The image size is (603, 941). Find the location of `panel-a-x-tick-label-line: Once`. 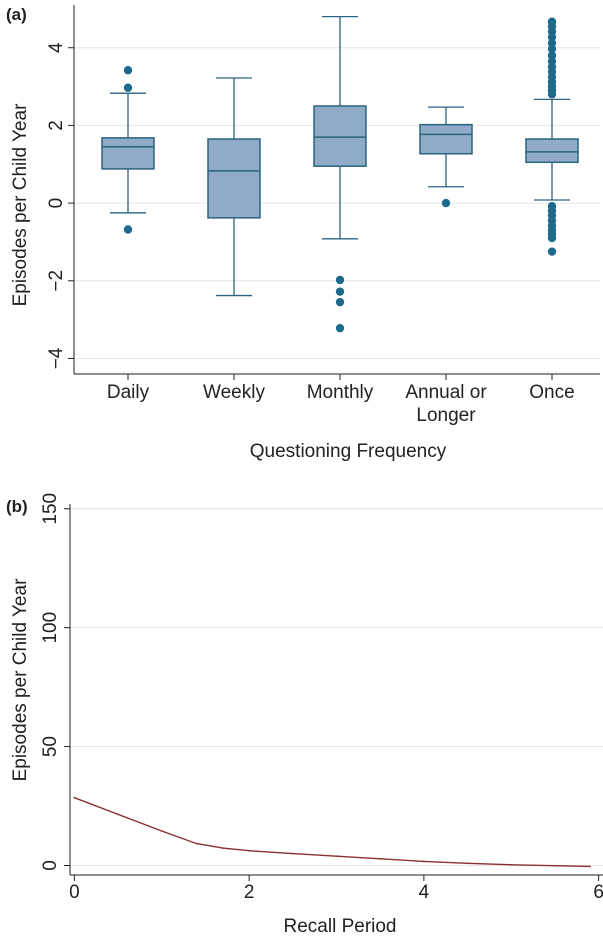

panel-a-x-tick-label-line: Once is located at coordinates (551, 392).